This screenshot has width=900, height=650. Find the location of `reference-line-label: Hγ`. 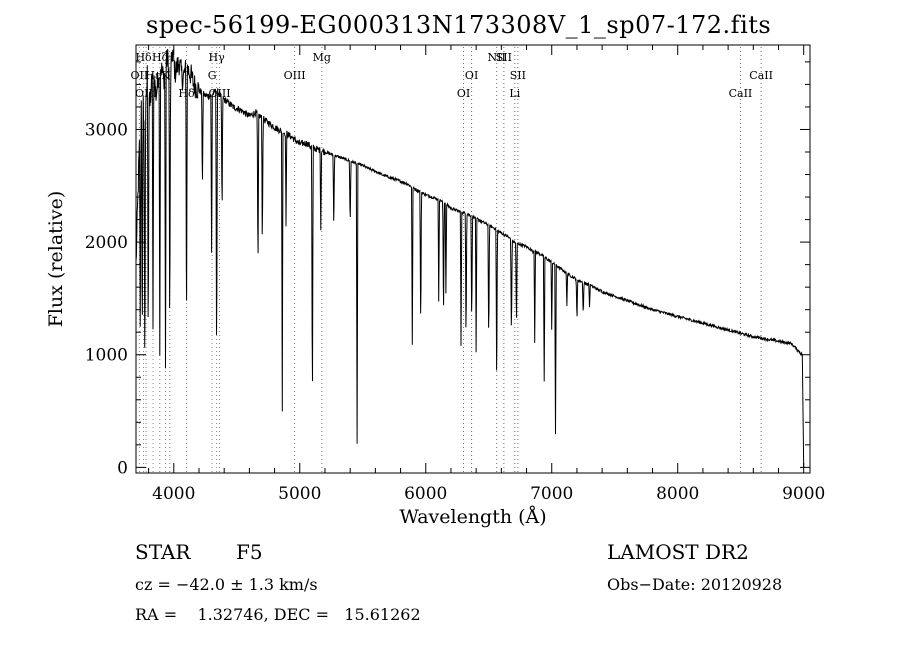

reference-line-label: Hγ is located at coordinates (217, 57).